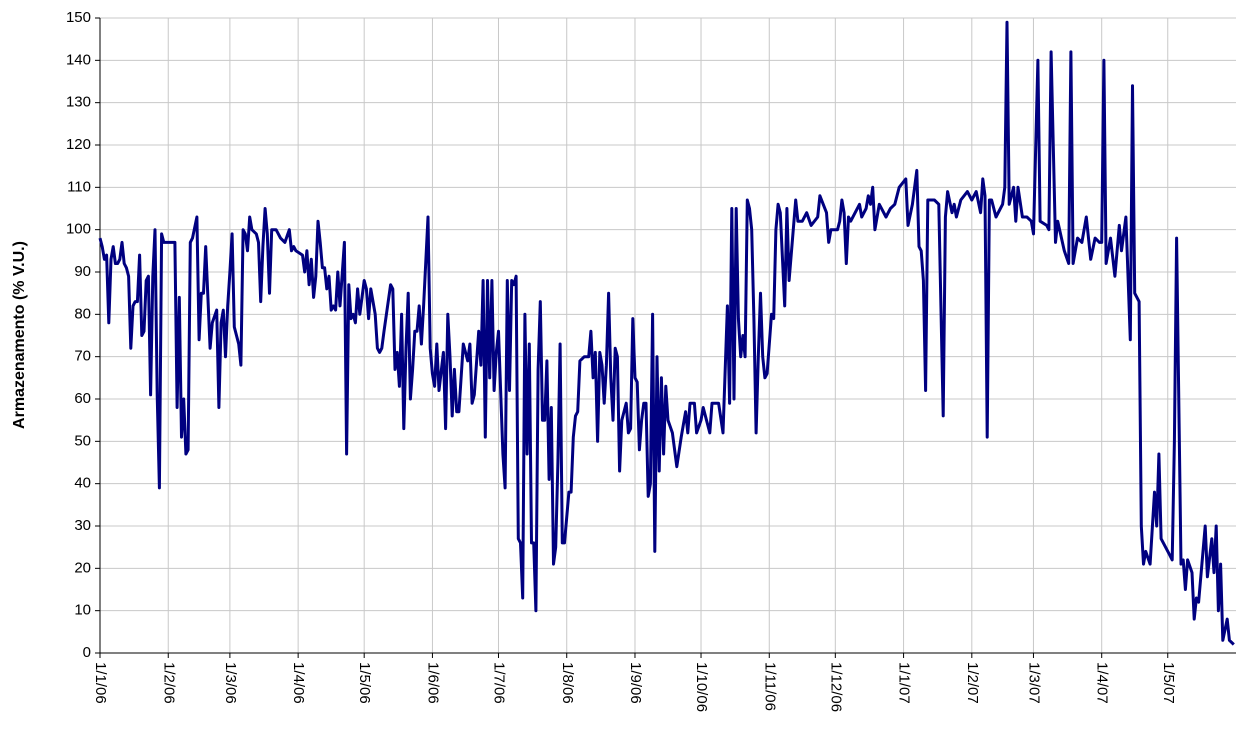 The width and height of the screenshot is (1238, 731). I want to click on y-tick-label: 90, so click(82, 271).